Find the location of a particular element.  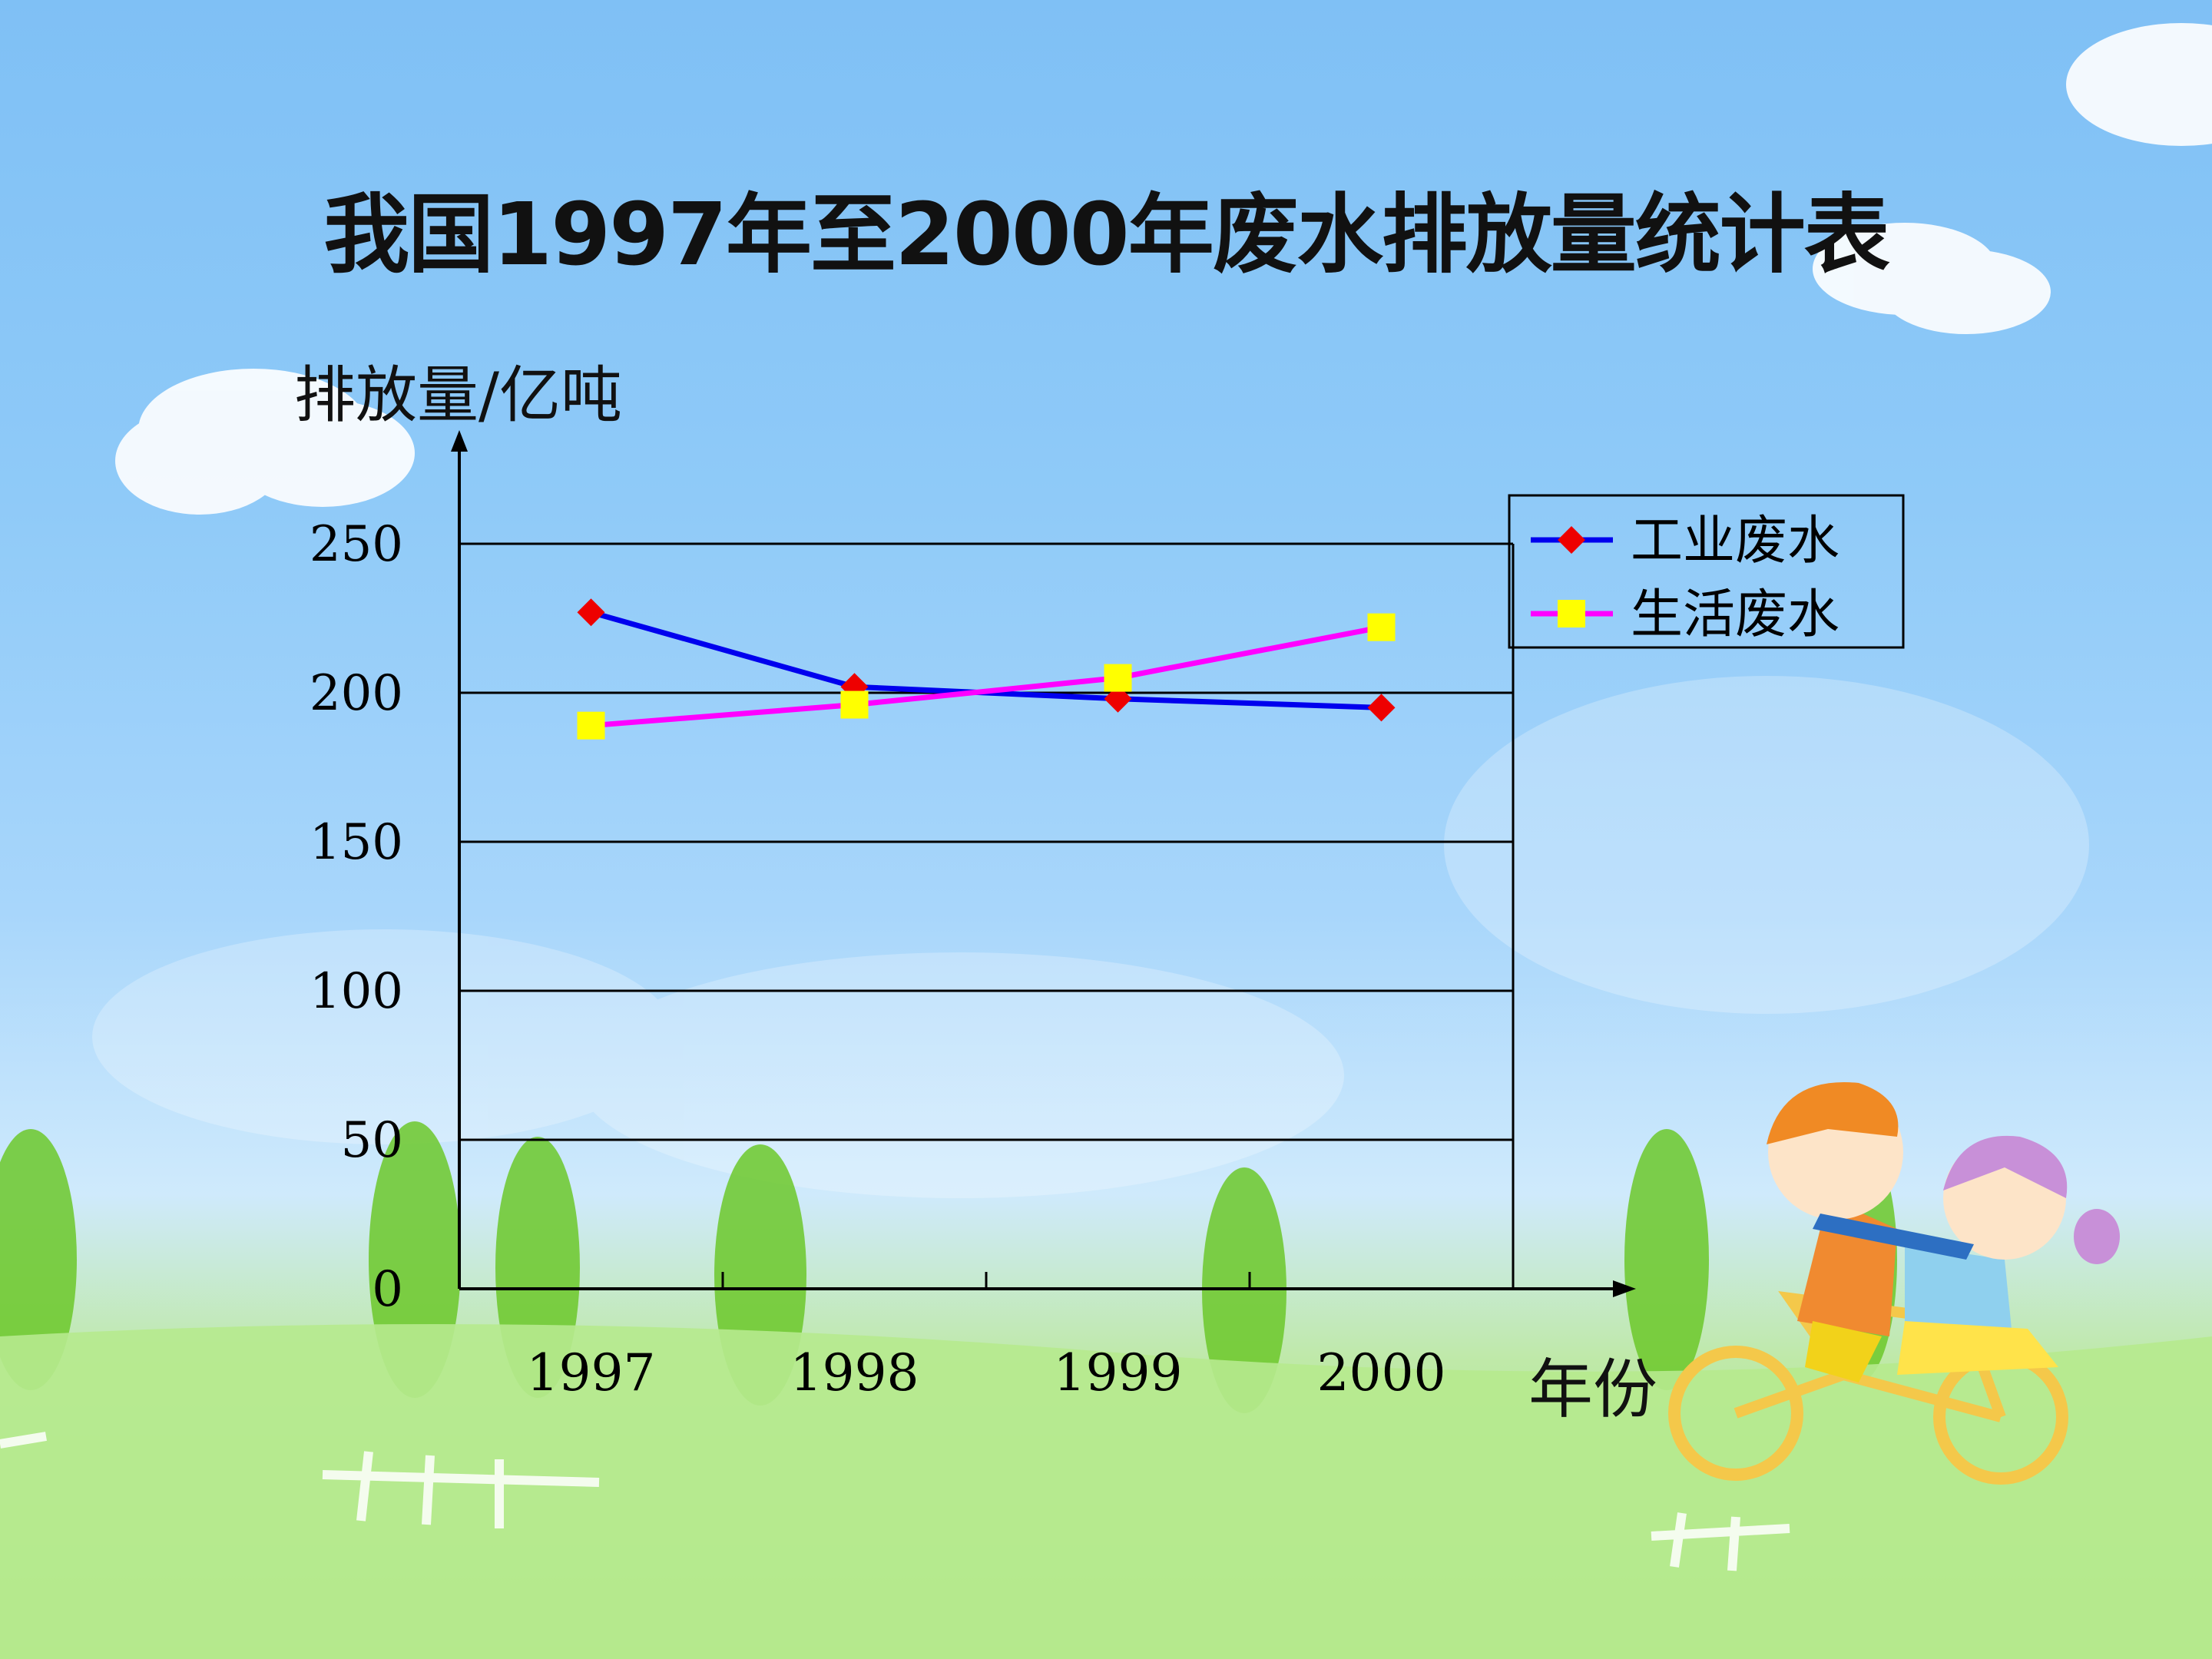

y-axis-label: 排放量/亿吨 is located at coordinates (458, 395).